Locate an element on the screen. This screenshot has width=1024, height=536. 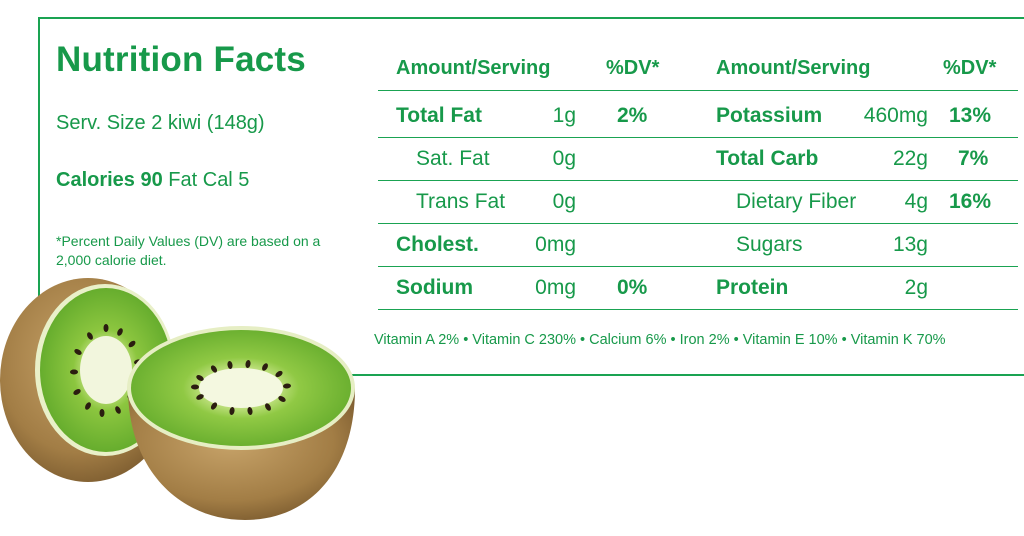
dietary-fiber-amount: 4g is located at coordinates (916, 201).